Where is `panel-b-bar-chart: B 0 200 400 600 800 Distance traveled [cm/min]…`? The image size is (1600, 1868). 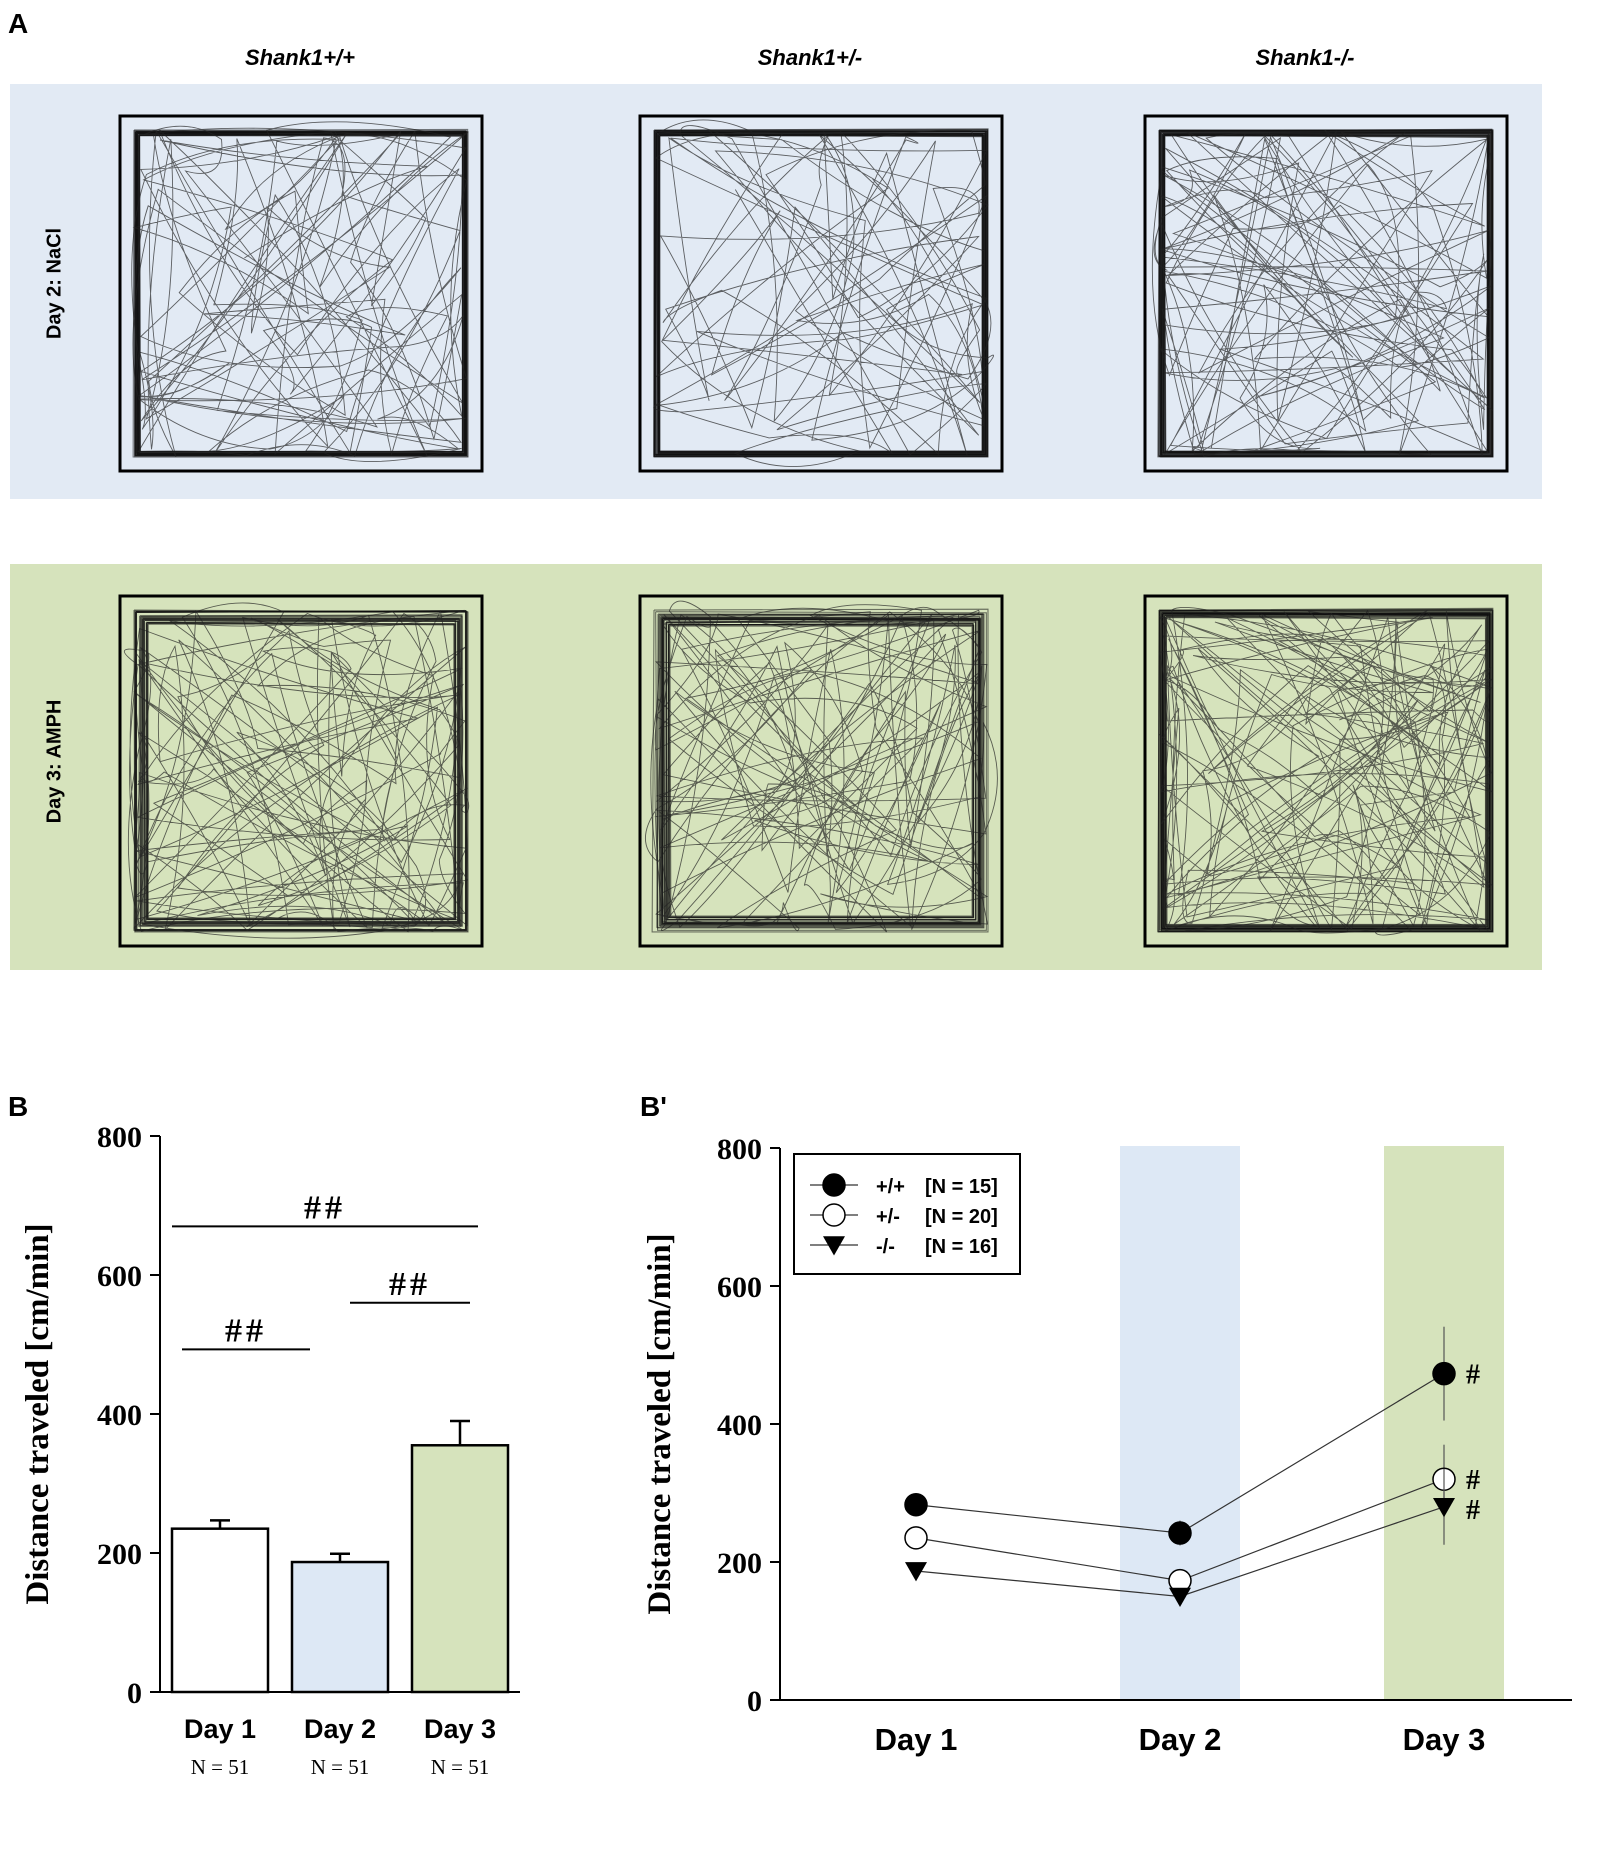 panel-b-bar-chart: B 0 200 400 600 800 Distance traveled [cm/min]… is located at coordinates (264, 1435).